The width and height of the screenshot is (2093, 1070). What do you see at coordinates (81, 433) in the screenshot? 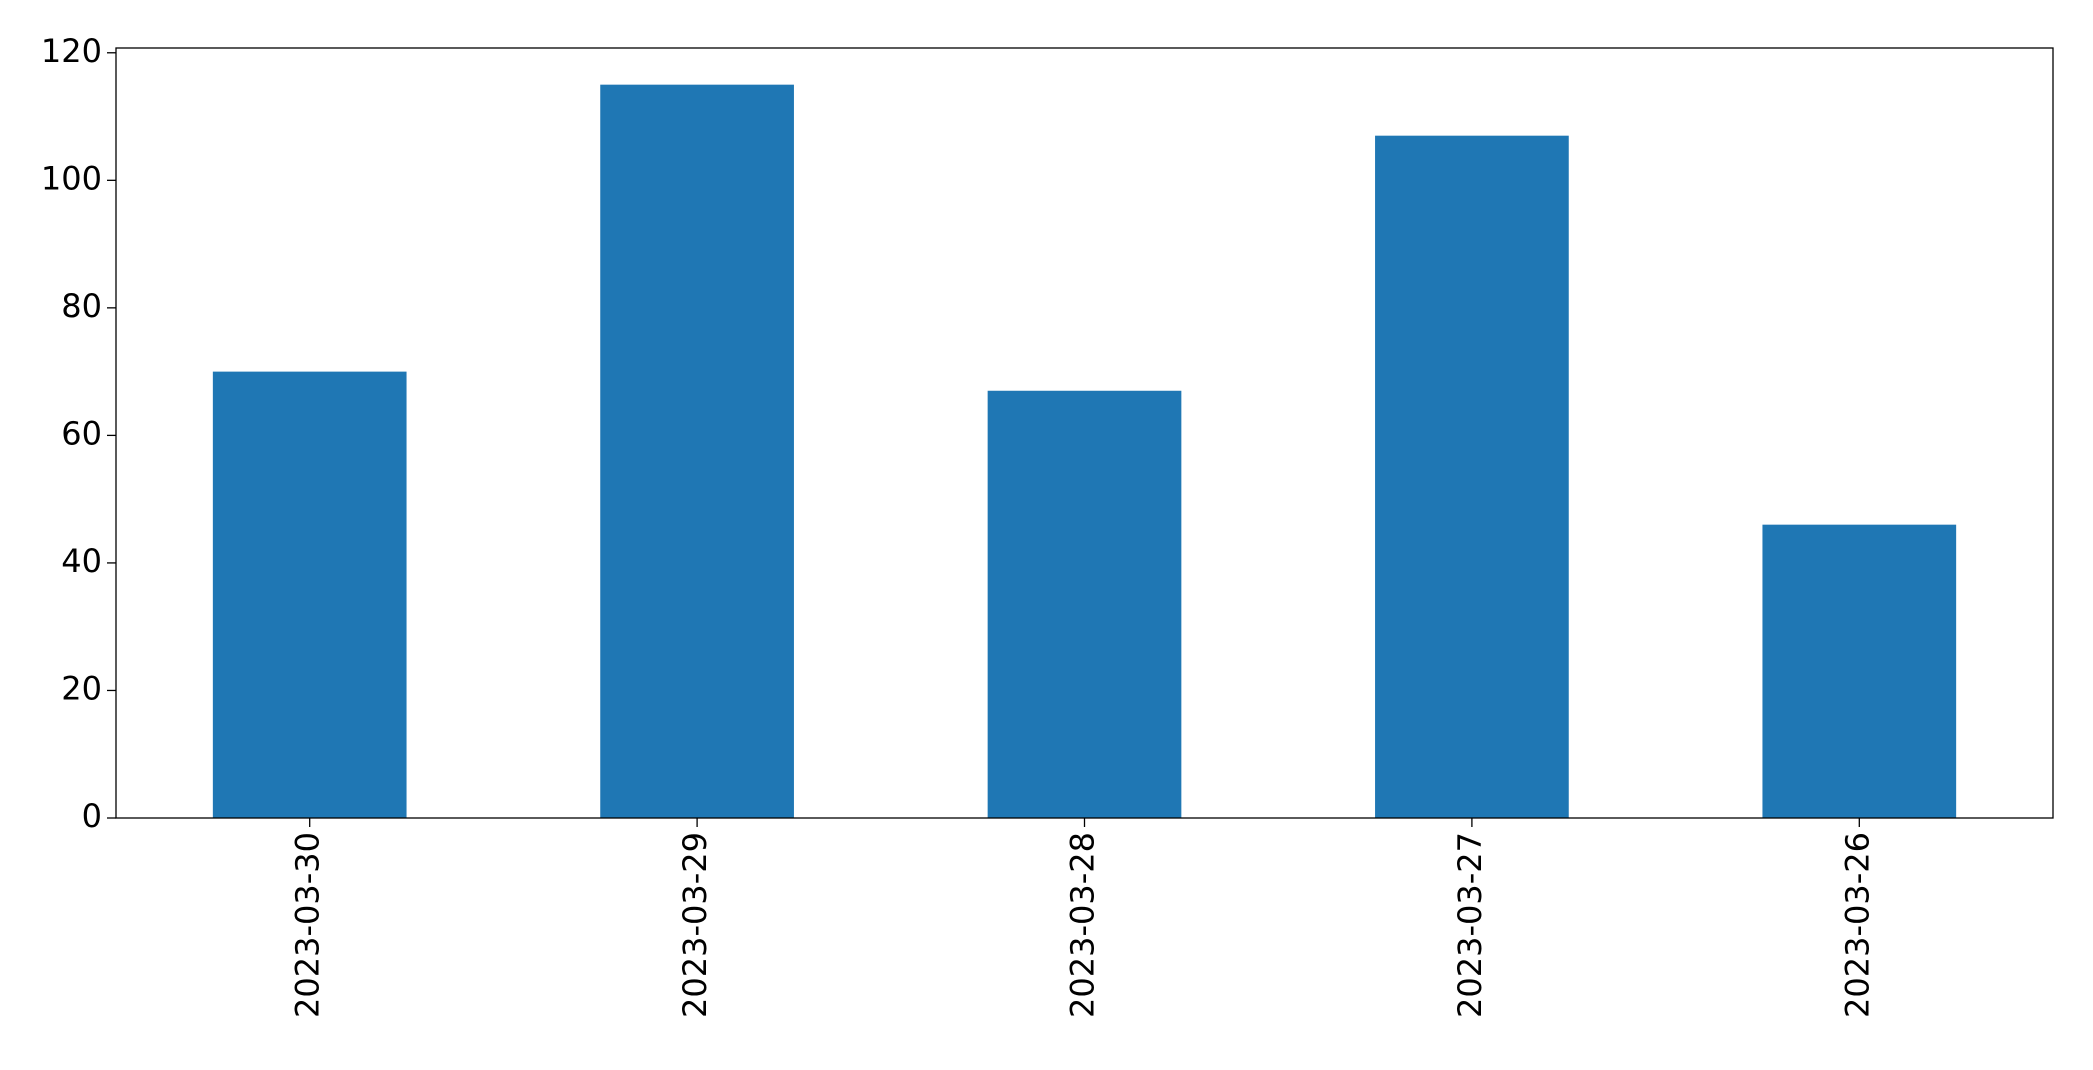
I see `y-tick-label: 60` at bounding box center [81, 433].